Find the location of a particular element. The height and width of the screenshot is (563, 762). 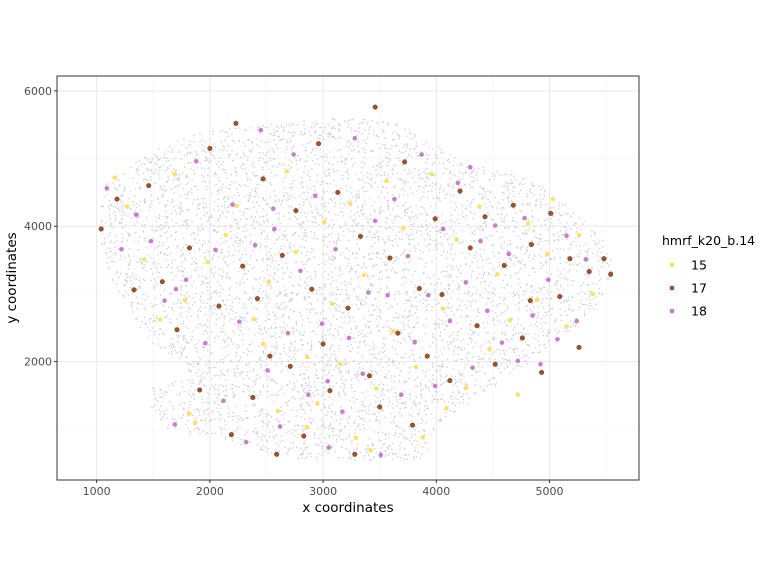

y-tick-label: 6000 is located at coordinates (38, 91).